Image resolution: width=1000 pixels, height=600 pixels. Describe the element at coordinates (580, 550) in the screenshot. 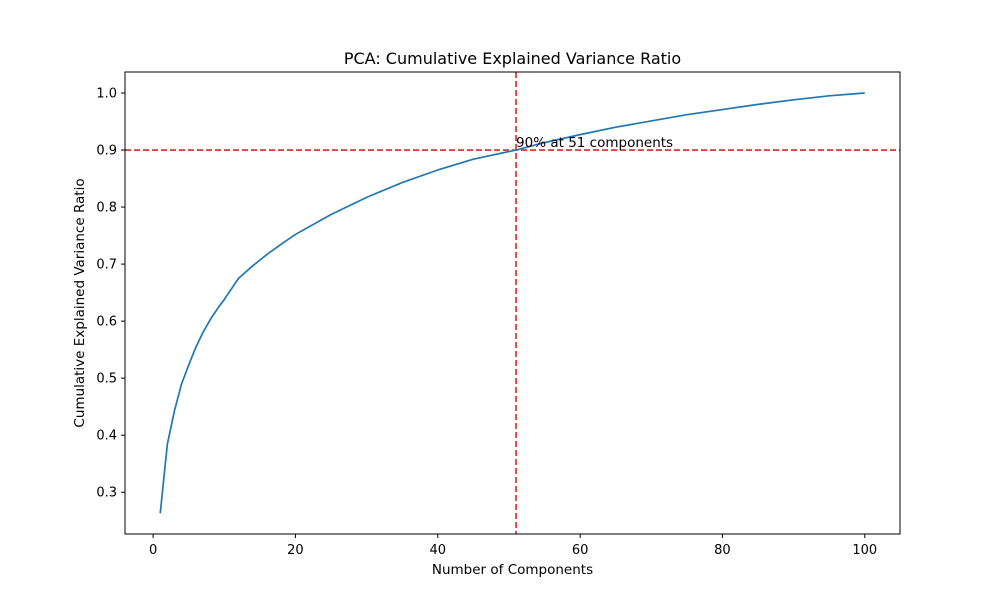

I see `x-tick-label: 60` at that location.